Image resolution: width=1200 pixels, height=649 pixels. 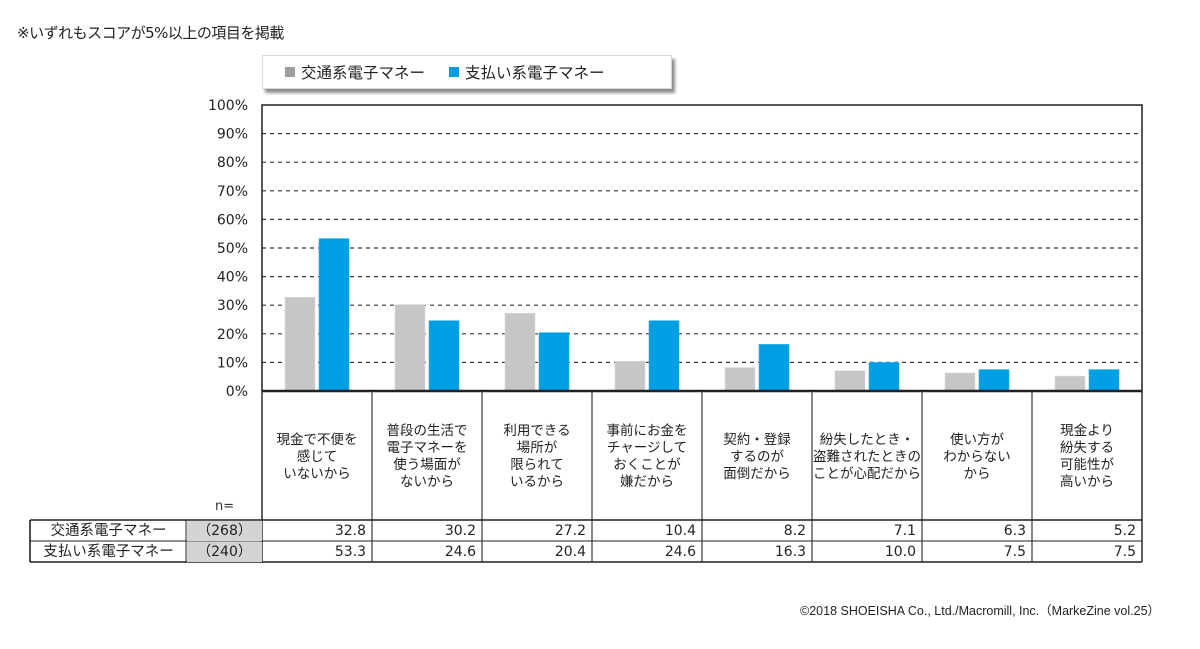 I want to click on n-value-transit: （268）, so click(x=224, y=531).